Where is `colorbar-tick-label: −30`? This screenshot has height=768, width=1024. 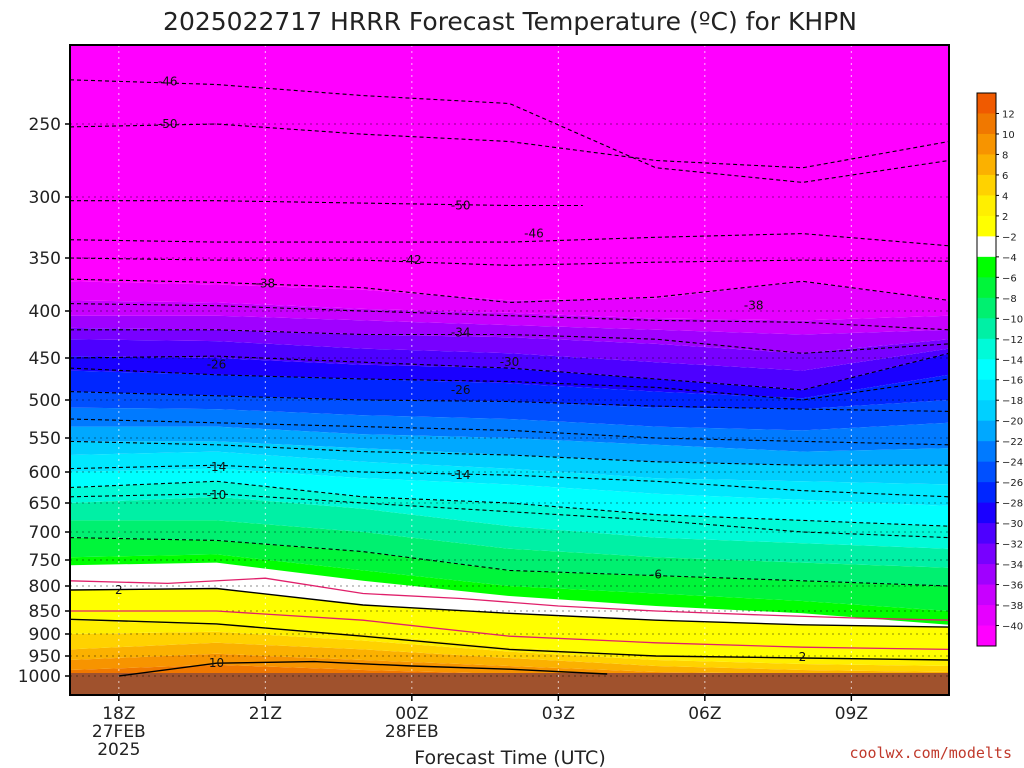
colorbar-tick-label: −30 is located at coordinates (1012, 524).